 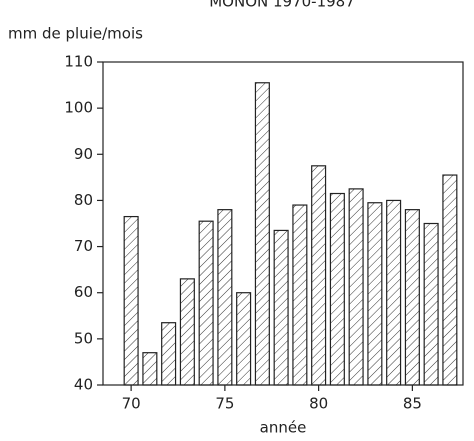 What do you see at coordinates (283, 428) in the screenshot?
I see `x-axis-label: année` at bounding box center [283, 428].